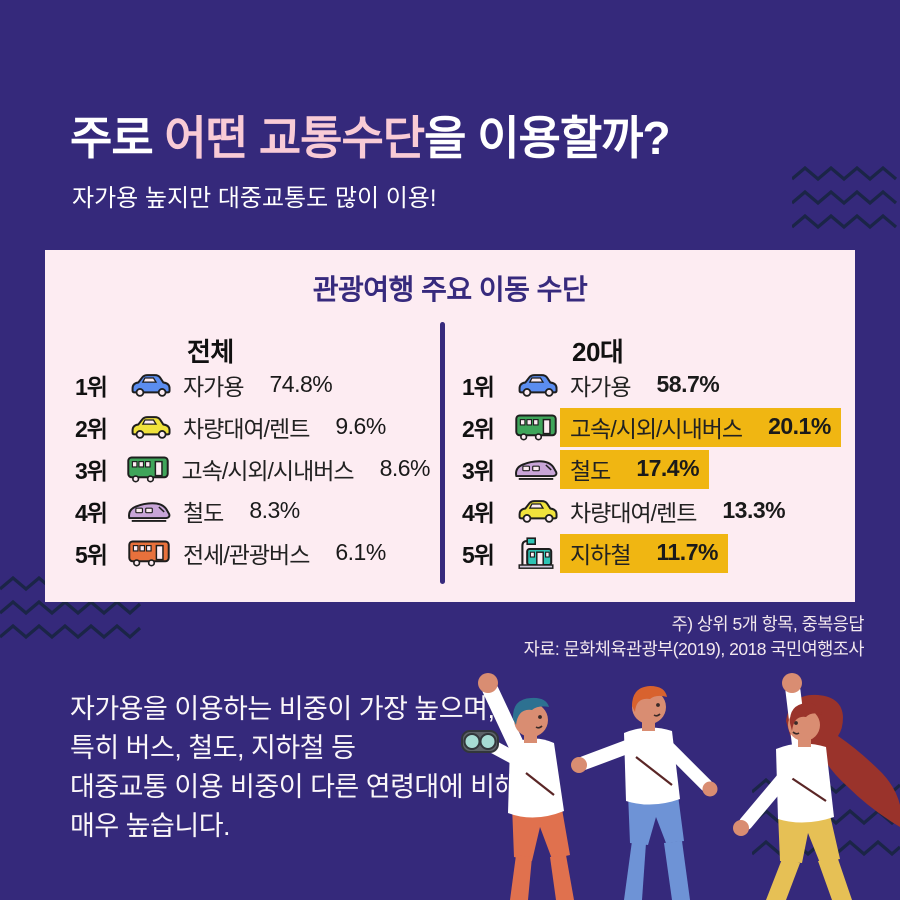 Image resolution: width=900 pixels, height=900 pixels. Describe the element at coordinates (149, 553) in the screenshot. I see `bus-orange-icon` at that location.